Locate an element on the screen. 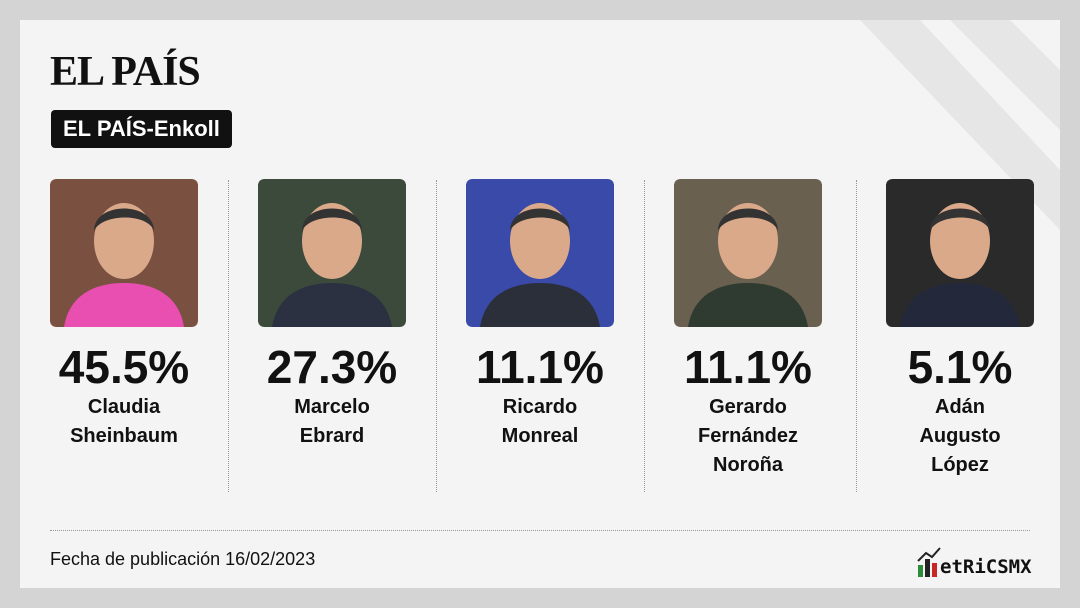  candidate: 27.3% Marcelo Ebrard is located at coordinates (332, 315).